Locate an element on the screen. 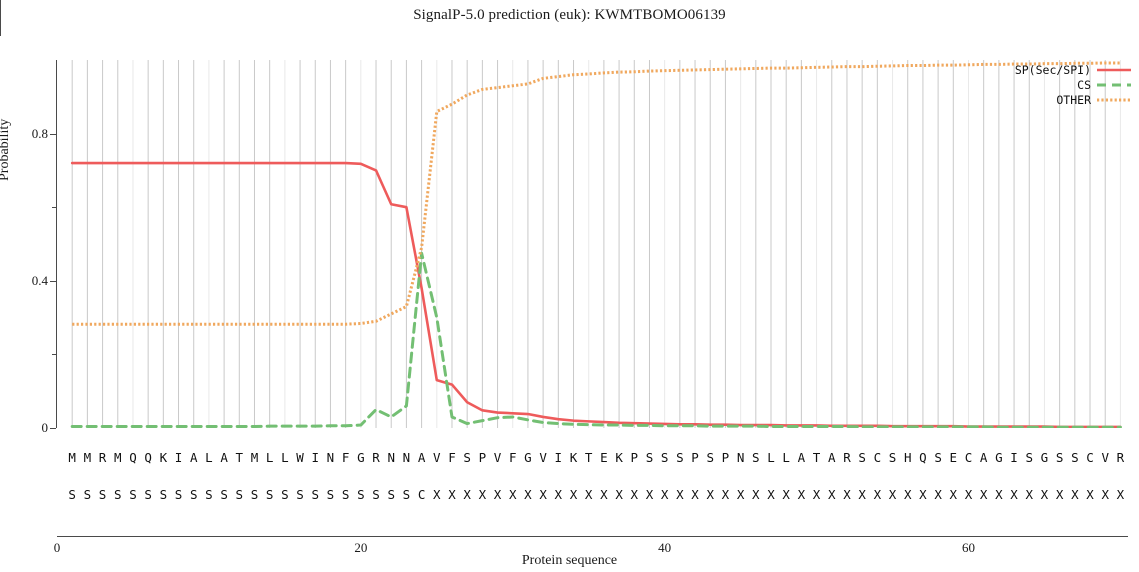 The height and width of the screenshot is (572, 1139). residue-letter: H is located at coordinates (907, 457).